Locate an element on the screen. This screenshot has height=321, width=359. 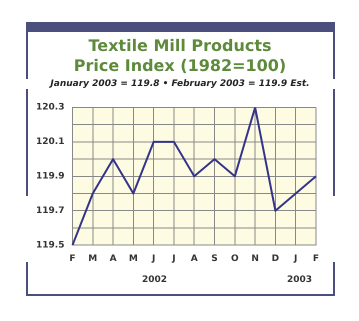
text: 2002 is located at coordinates (155, 280).